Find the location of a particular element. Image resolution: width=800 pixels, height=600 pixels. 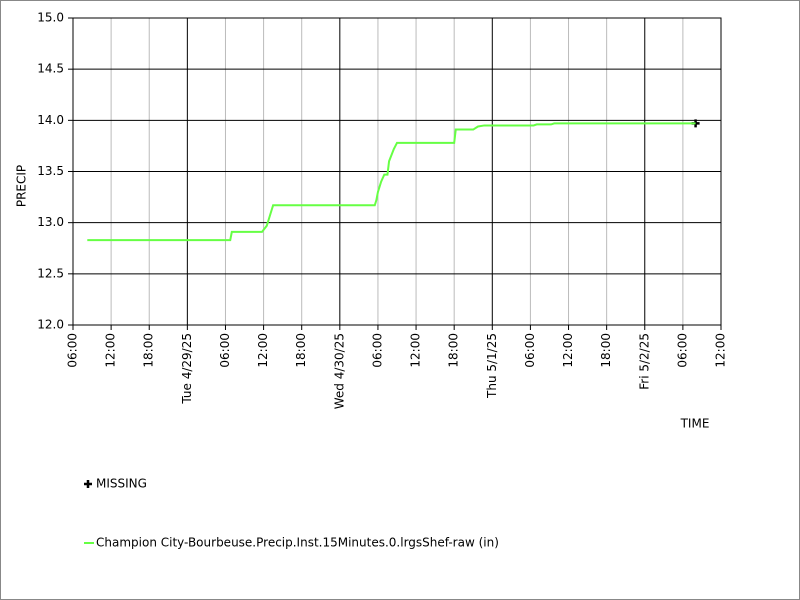

legend-label: MISSING is located at coordinates (121, 484).